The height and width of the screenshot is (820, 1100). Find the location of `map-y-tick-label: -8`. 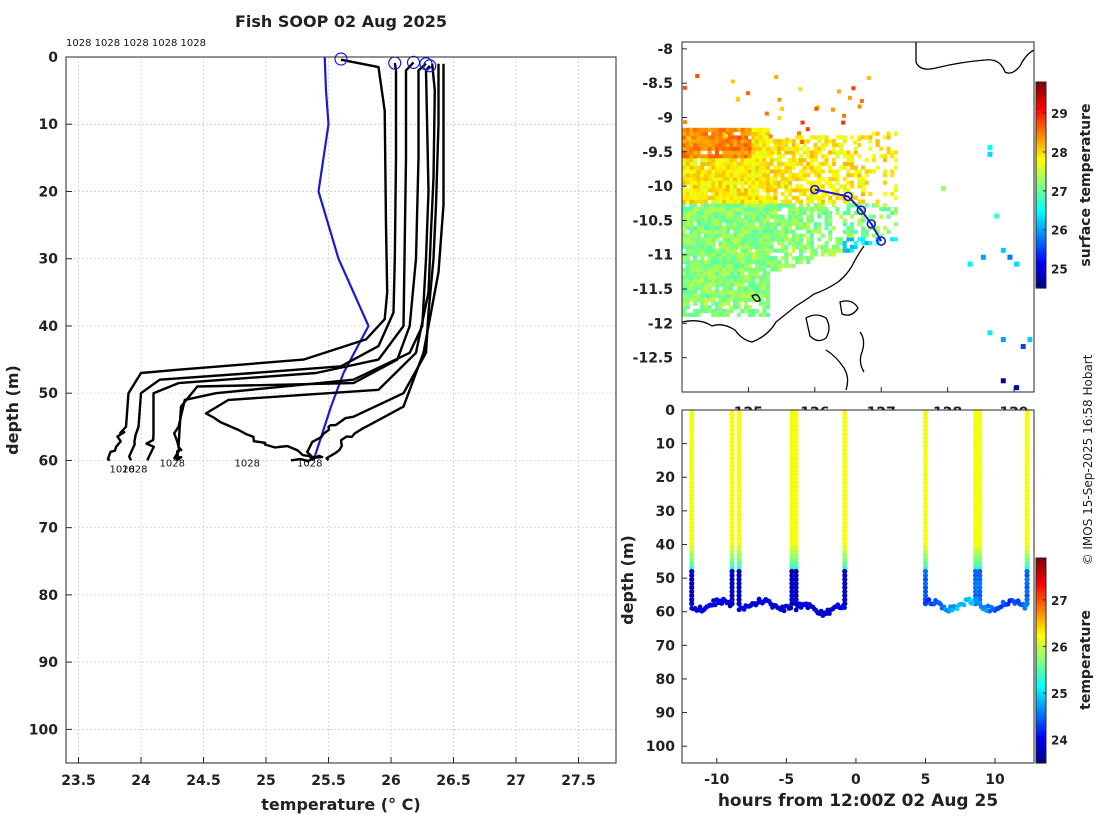

map-y-tick-label: -8 is located at coordinates (665, 50).